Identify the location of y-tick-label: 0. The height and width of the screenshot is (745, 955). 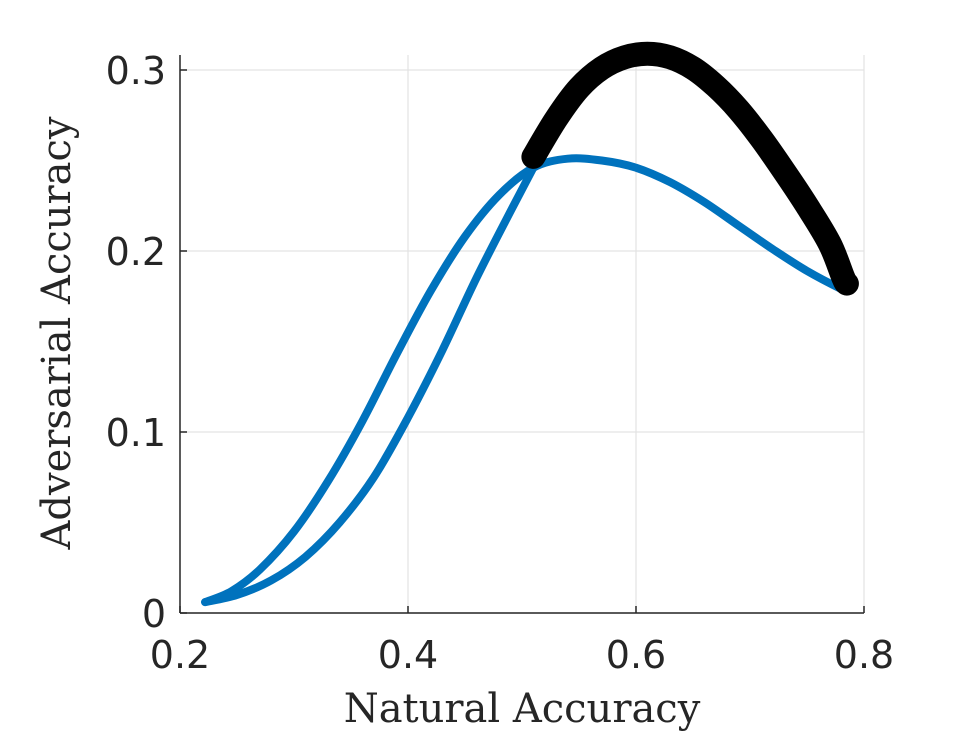
(154, 614).